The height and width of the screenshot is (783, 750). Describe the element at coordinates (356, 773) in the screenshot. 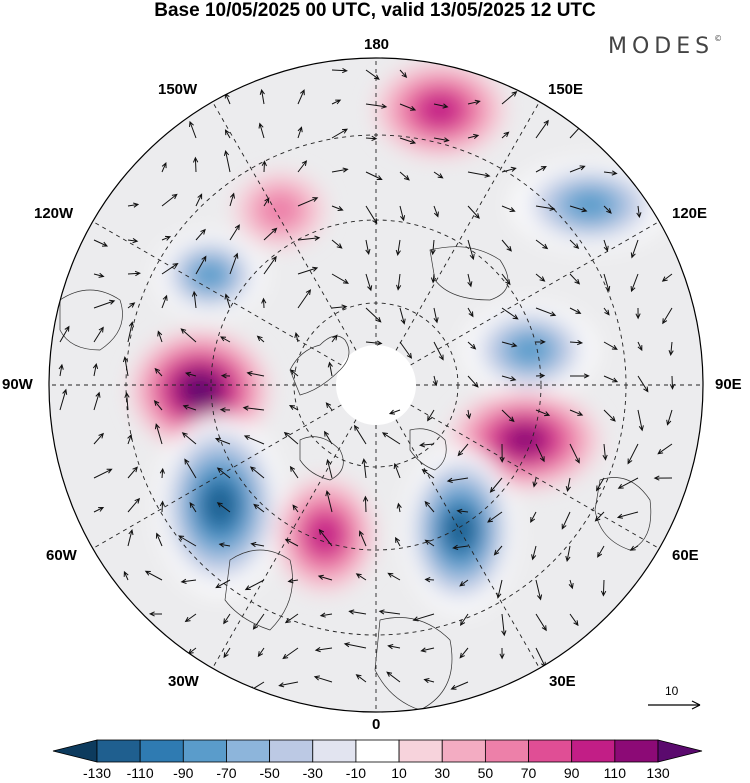

I see `colorbar-tick-label: -10` at that location.